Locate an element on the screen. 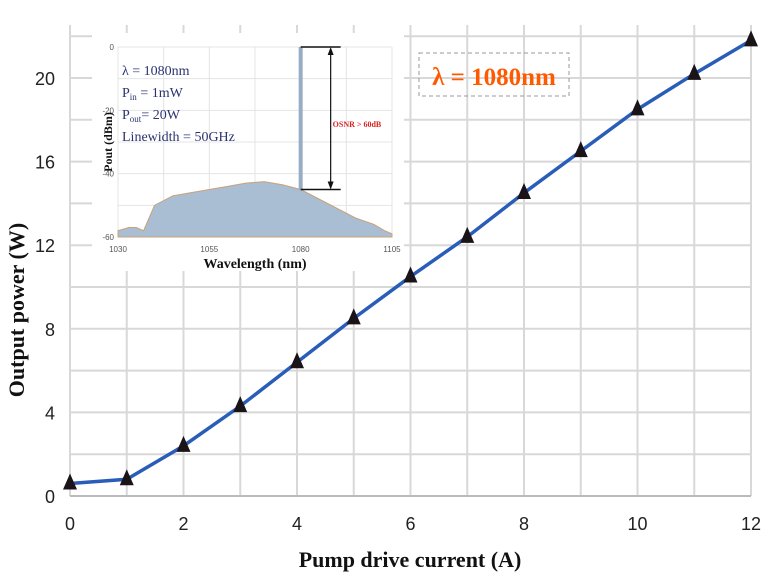 The width and height of the screenshot is (768, 578). y-tick-label: 4 is located at coordinates (50, 413).